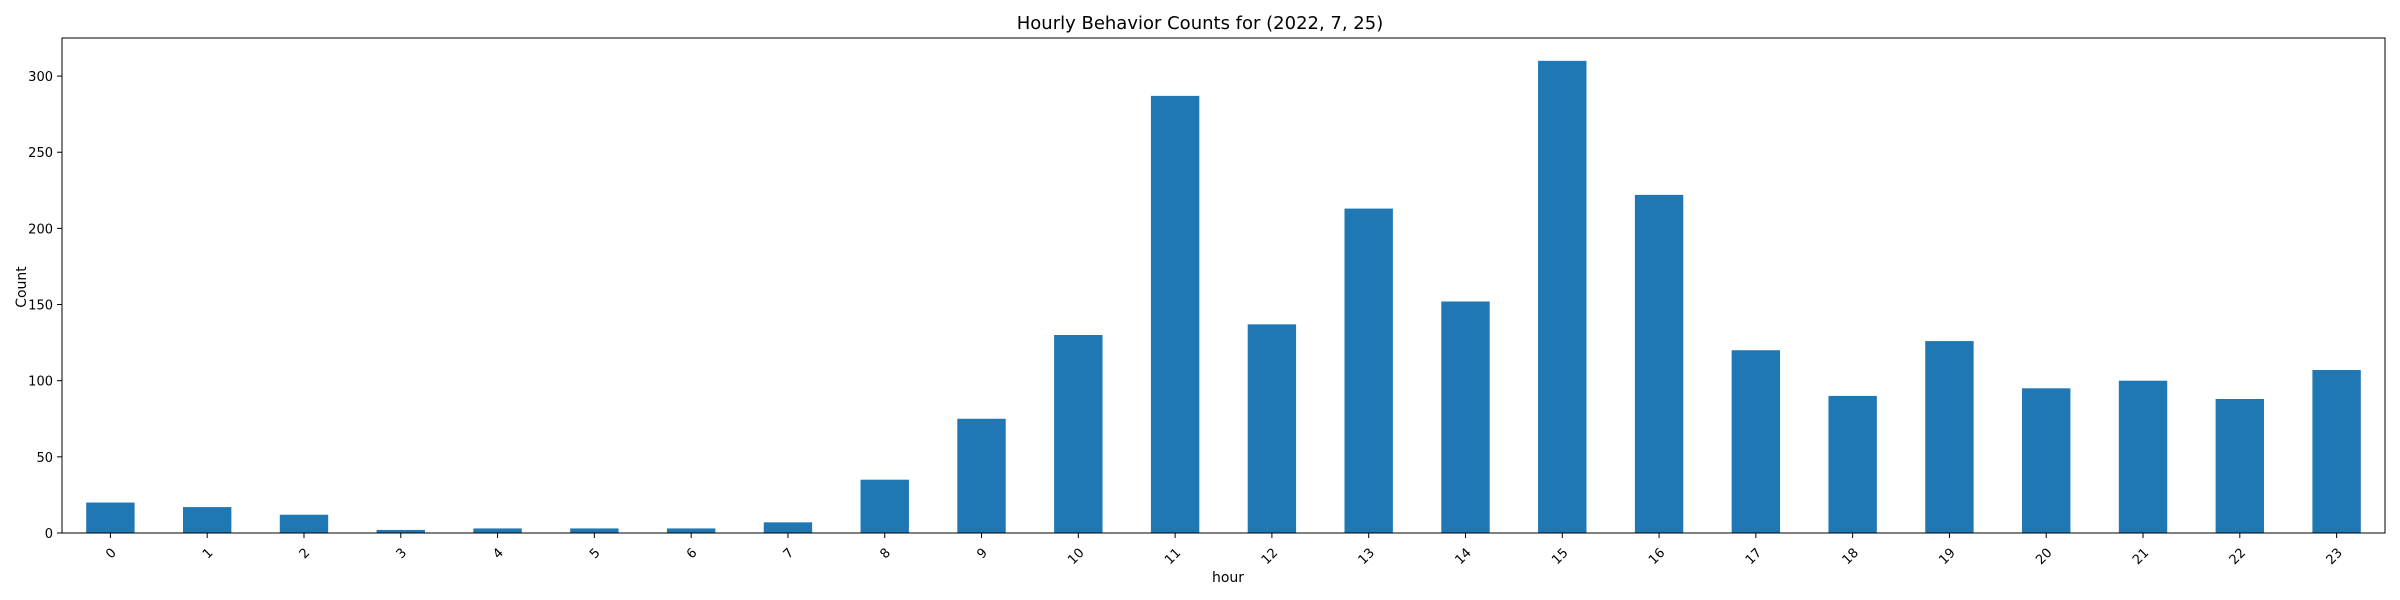 The image size is (2400, 600). What do you see at coordinates (305, 554) in the screenshot?
I see `x-tick-label: 2` at bounding box center [305, 554].